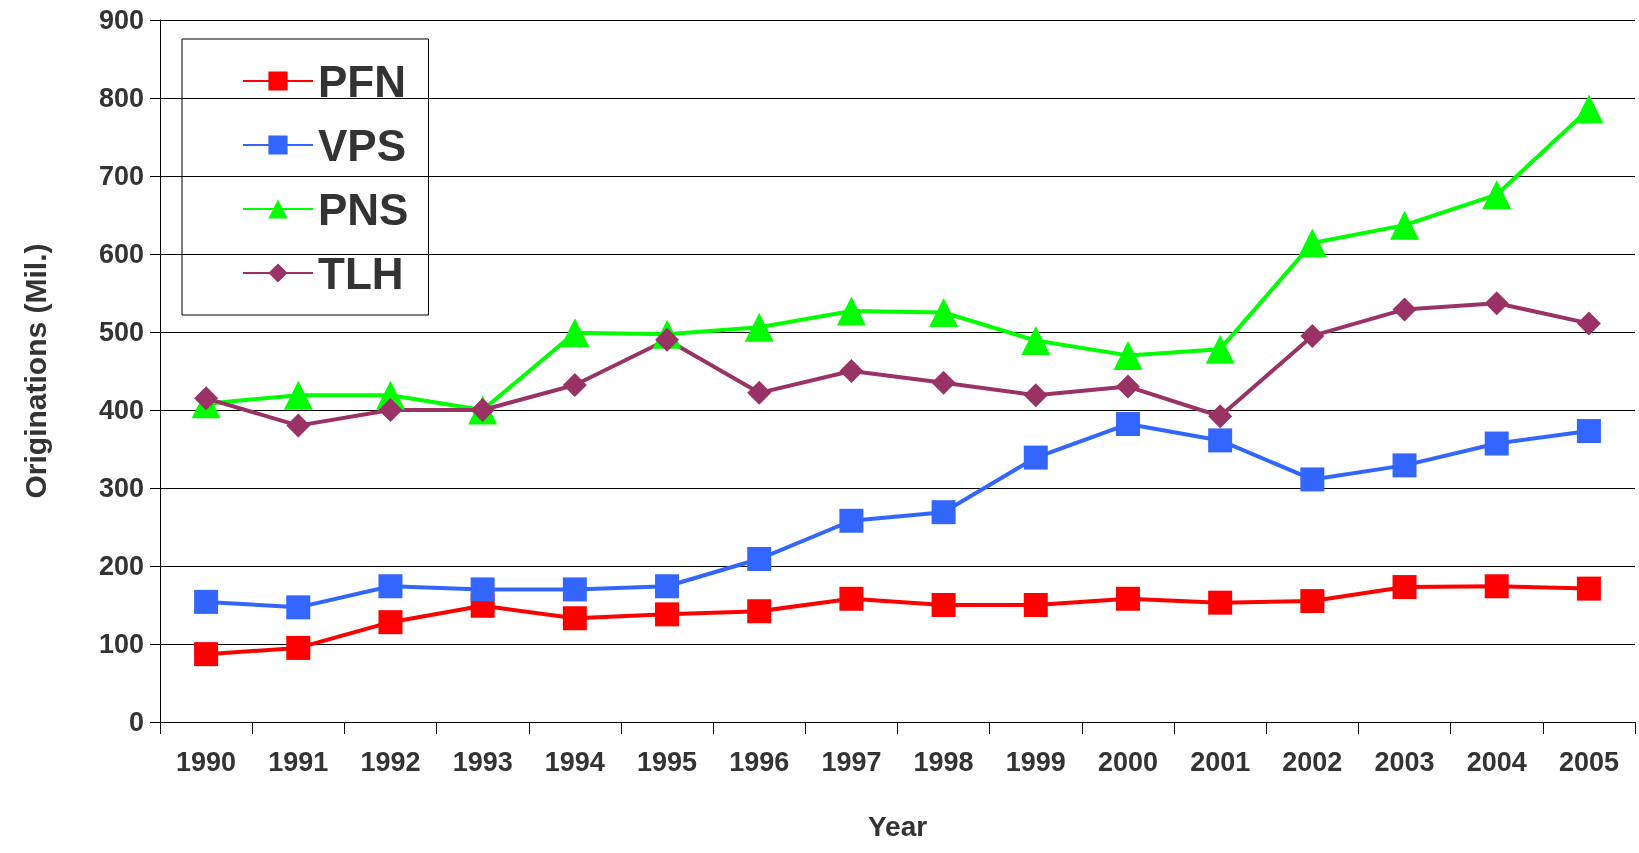 The width and height of the screenshot is (1639, 853). I want to click on x-tick-label: 1994, so click(574, 761).